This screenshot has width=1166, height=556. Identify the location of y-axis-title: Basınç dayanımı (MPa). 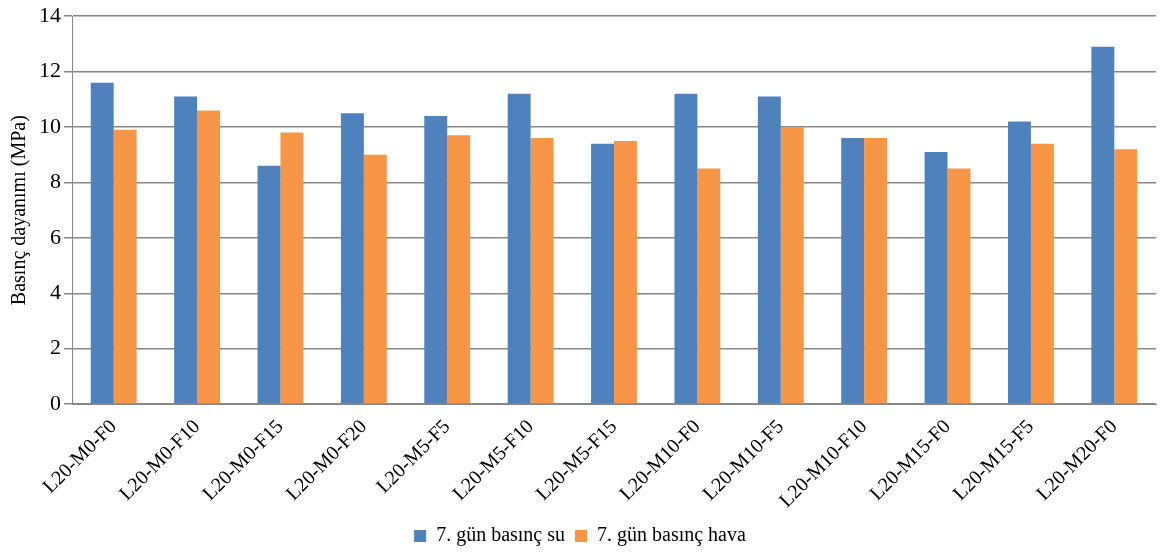
(19, 210).